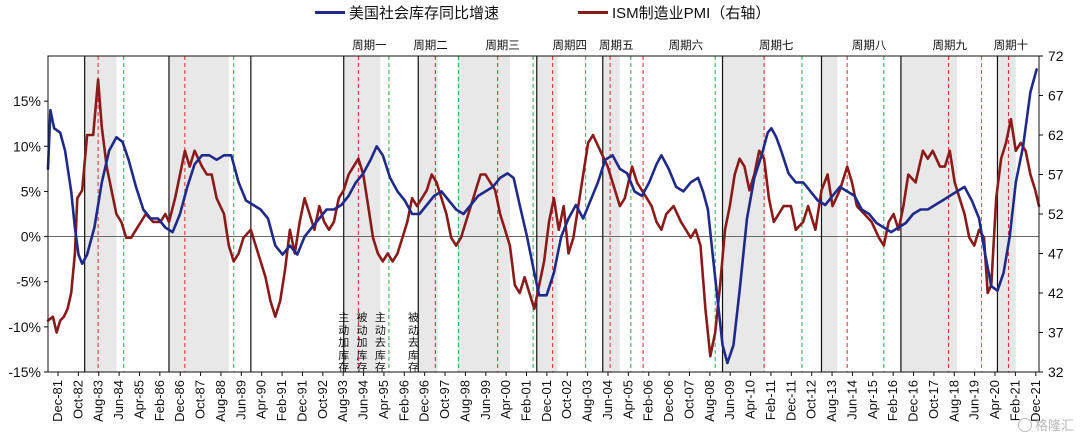  Describe the element at coordinates (770, 400) in the screenshot. I see `x-tick-label: Feb-11` at that location.